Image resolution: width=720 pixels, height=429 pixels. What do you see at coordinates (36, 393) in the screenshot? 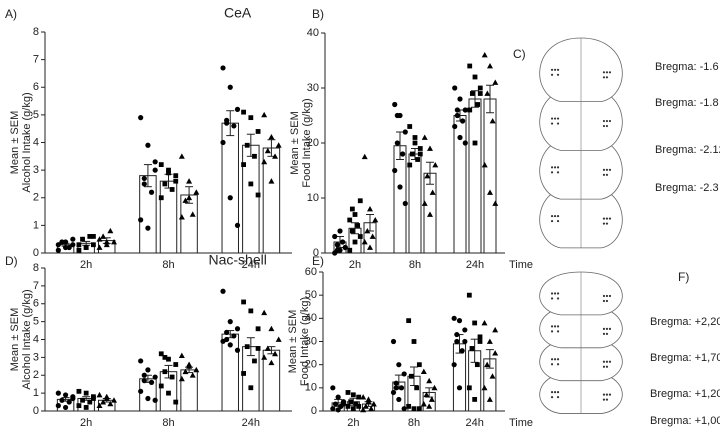
I see `y-tick-label: 1` at bounding box center [36, 393].